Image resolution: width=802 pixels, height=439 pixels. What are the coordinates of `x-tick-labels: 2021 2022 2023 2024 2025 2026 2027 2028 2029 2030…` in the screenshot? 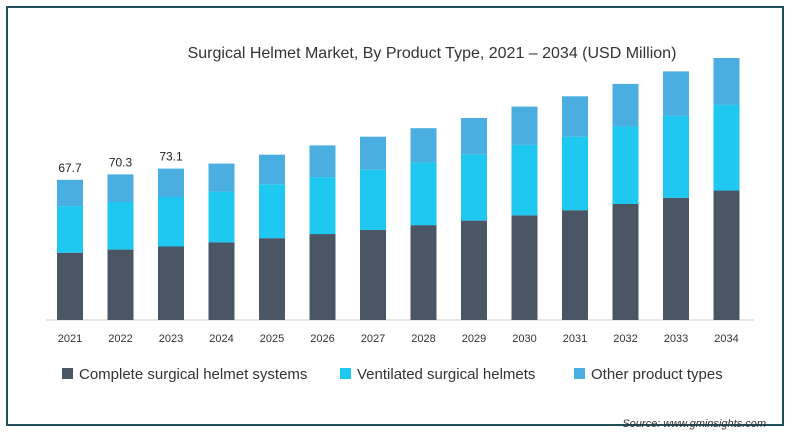 It's located at (398, 339).